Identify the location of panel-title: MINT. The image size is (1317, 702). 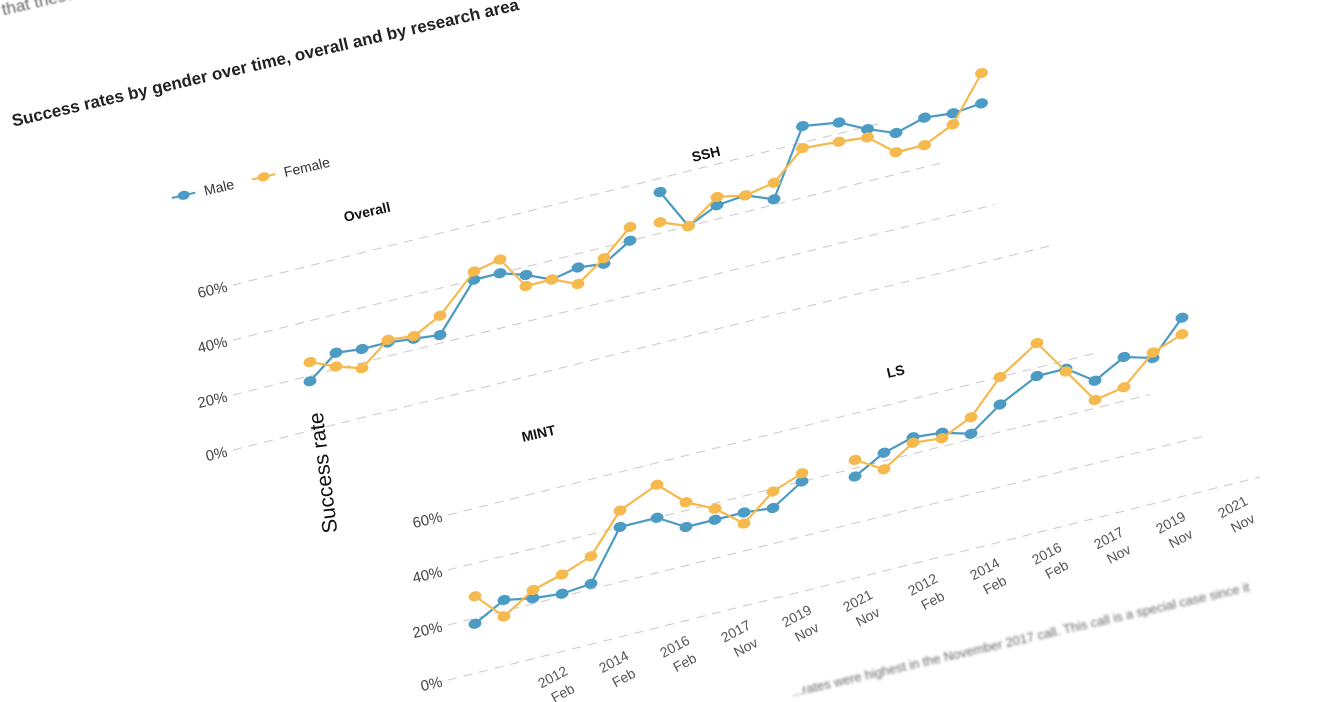
(538, 433).